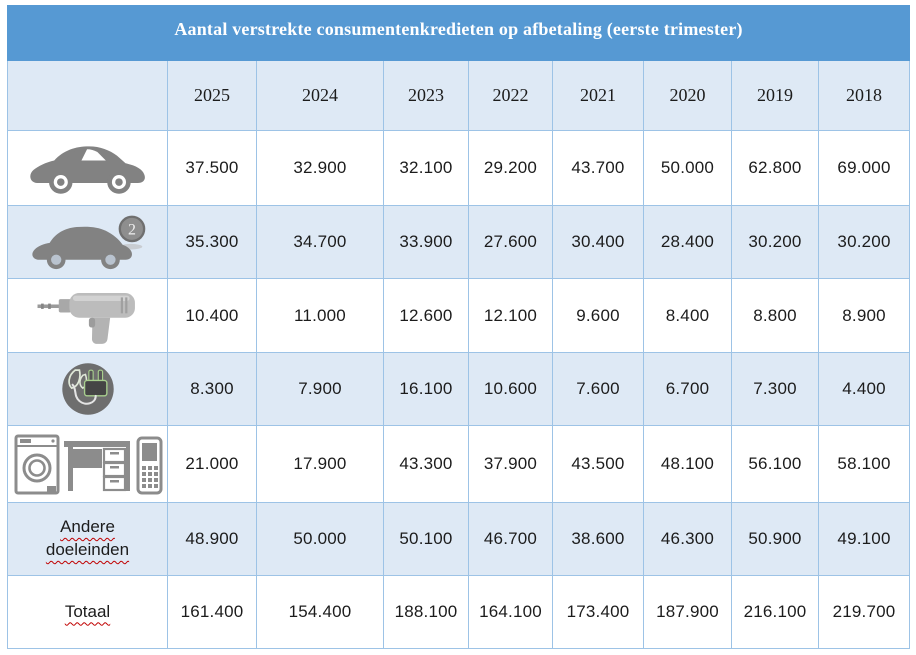 The image size is (916, 655). I want to click on value-cell: 56.100, so click(775, 464).